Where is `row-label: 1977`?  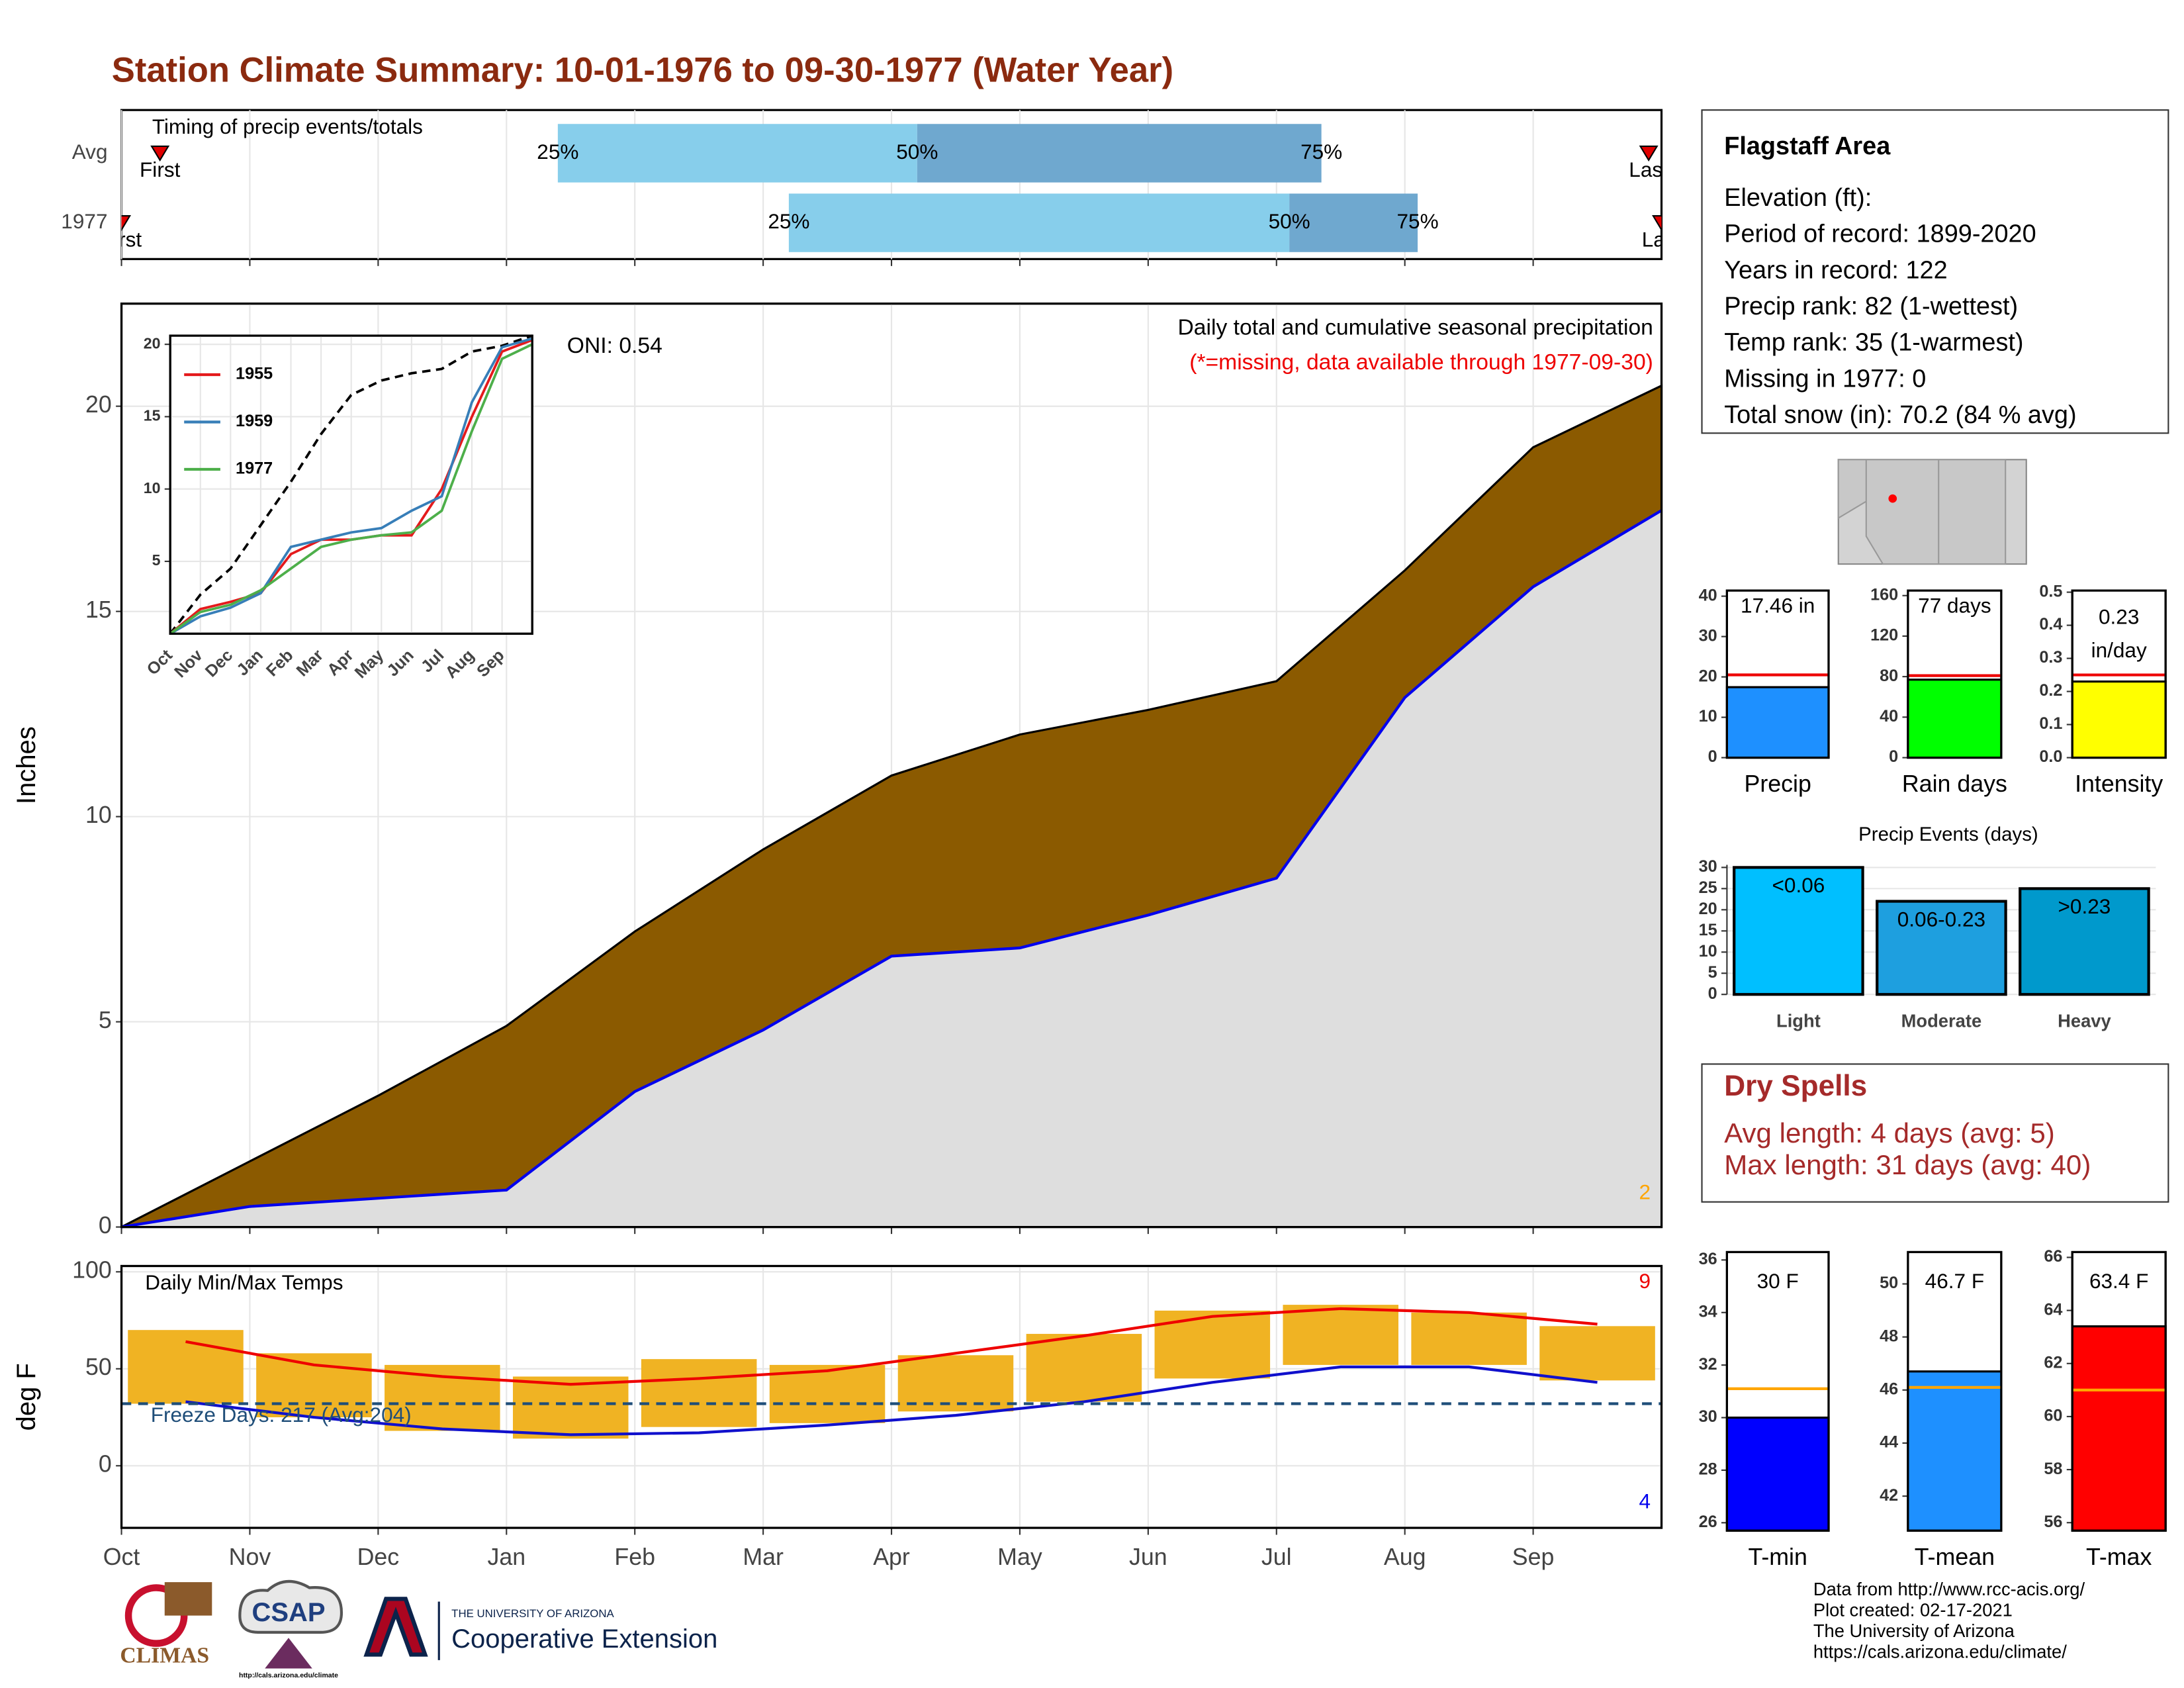 row-label: 1977 is located at coordinates (84, 221).